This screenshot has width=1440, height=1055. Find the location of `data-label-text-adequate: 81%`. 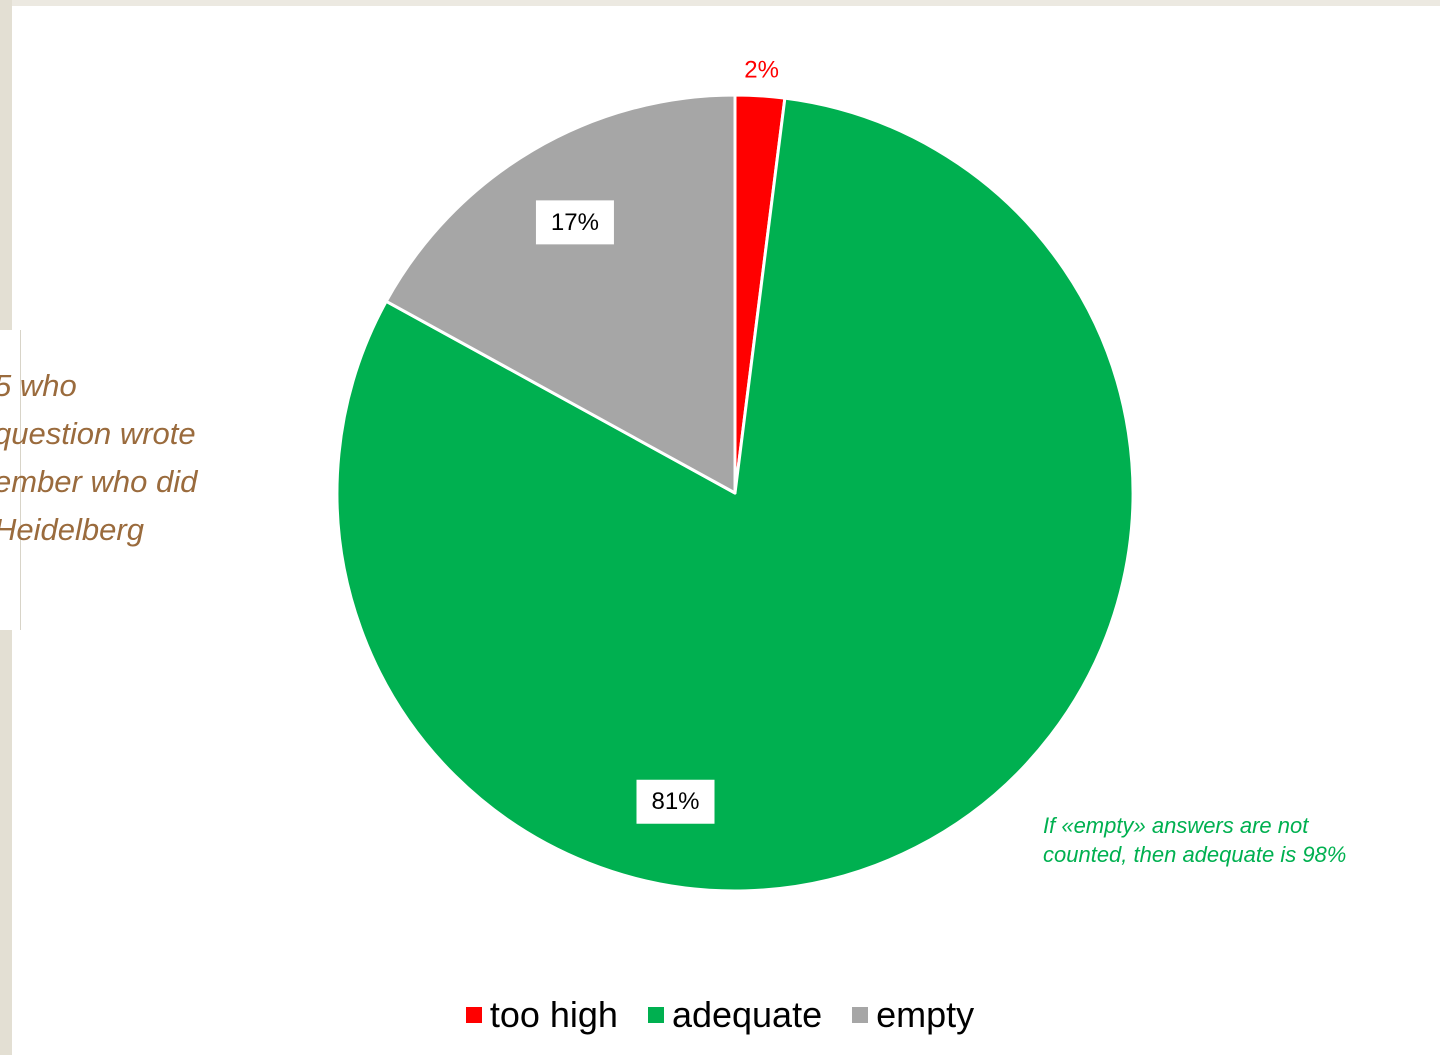

data-label-text-adequate: 81% is located at coordinates (675, 801).